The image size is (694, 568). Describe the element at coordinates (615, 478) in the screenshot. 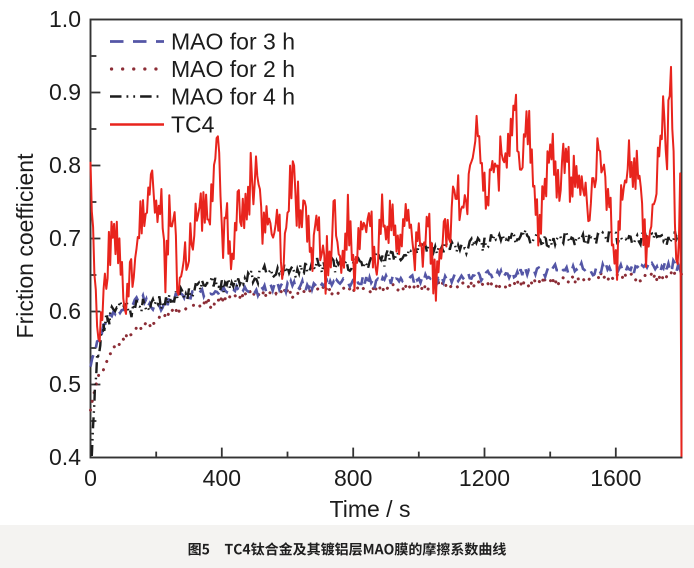

I see `svg-text: 1600` at that location.